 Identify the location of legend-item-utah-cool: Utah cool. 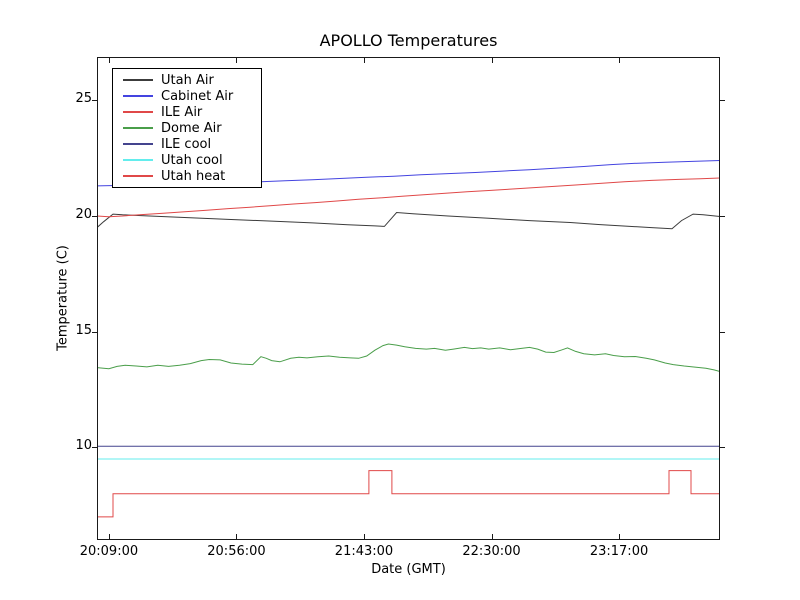
(187, 160).